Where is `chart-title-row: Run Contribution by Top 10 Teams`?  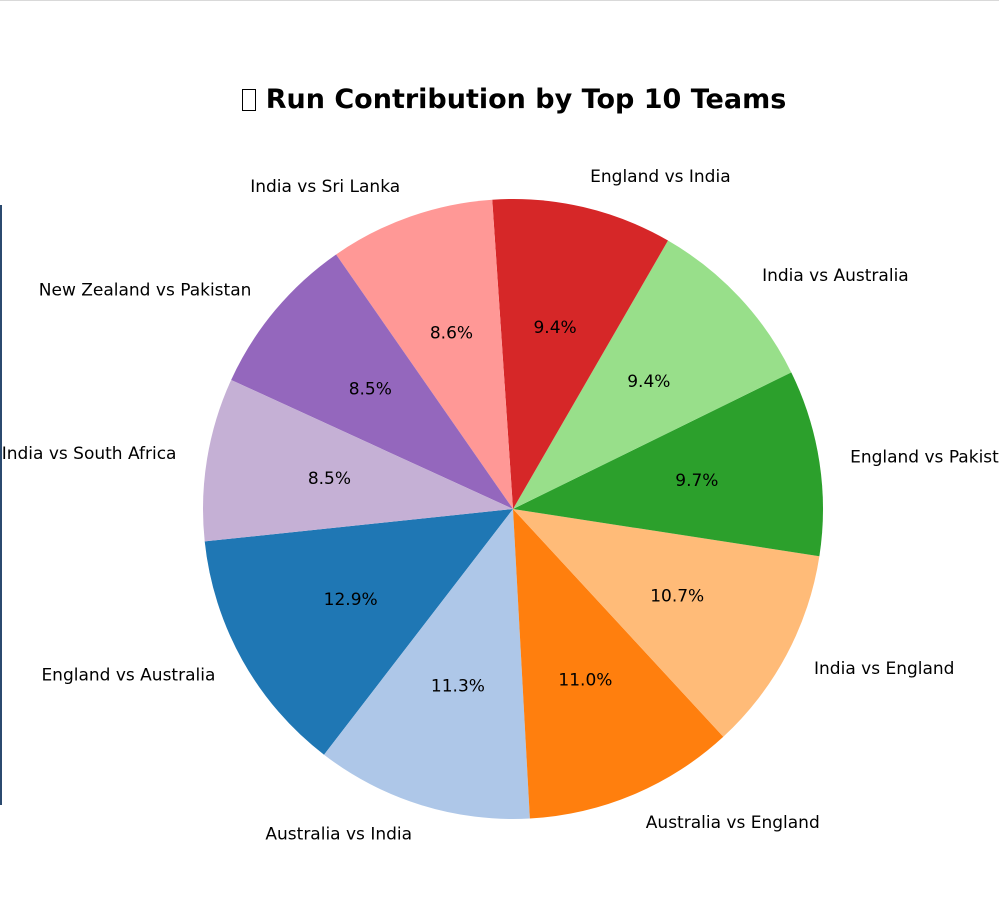
chart-title-row: Run Contribution by Top 10 Teams is located at coordinates (499, 99).